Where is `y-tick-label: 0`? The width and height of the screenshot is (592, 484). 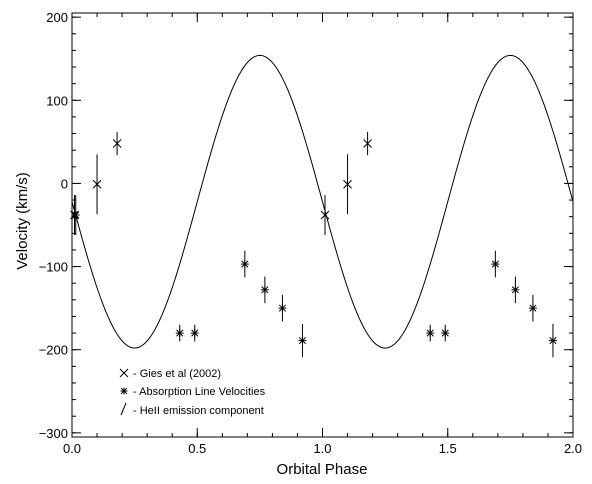 y-tick-label: 0 is located at coordinates (64, 183).